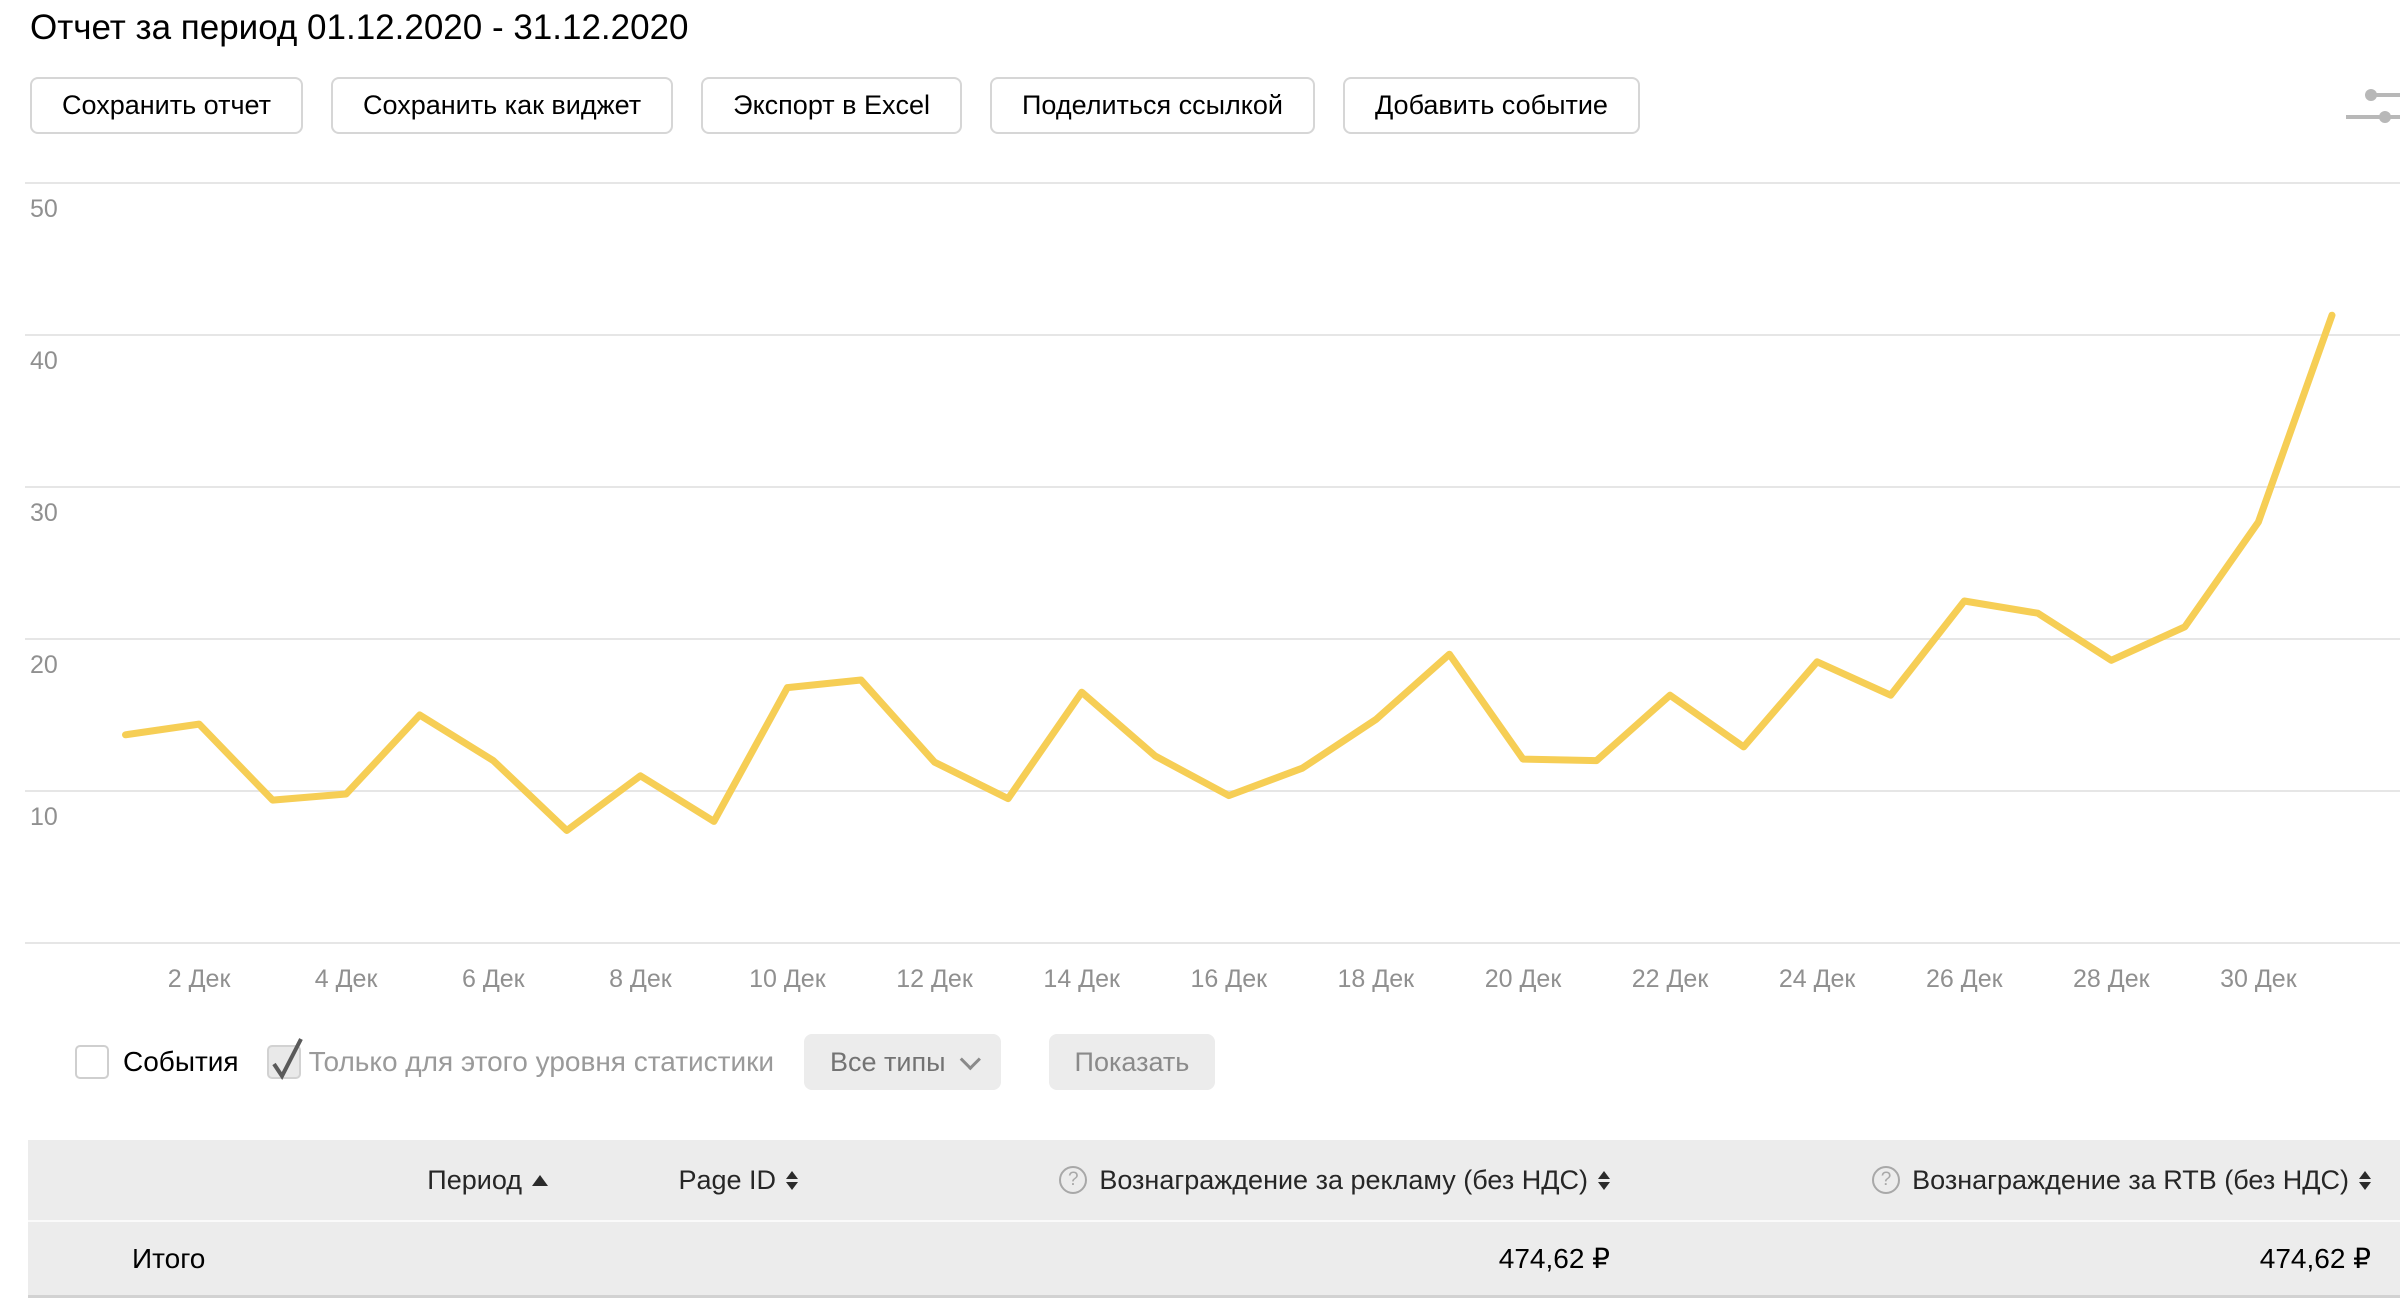 Image resolution: width=2400 pixels, height=1306 pixels. Describe the element at coordinates (541, 1061) in the screenshot. I see `level-only-checkbox-label: Только для этого уровня статистики` at that location.